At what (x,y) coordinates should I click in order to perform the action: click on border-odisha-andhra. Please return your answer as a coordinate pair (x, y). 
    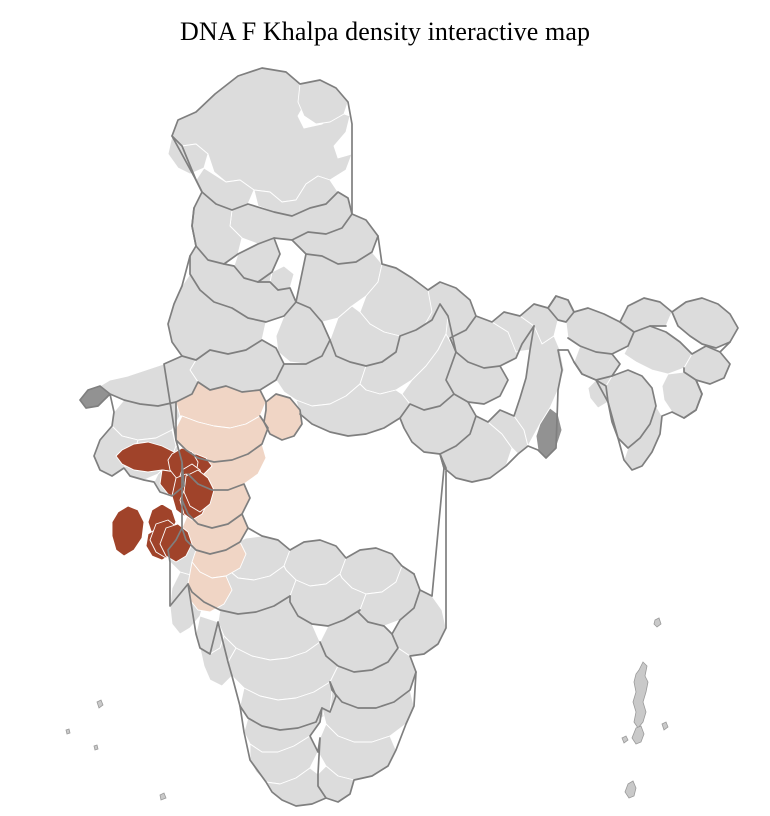
    Looking at the image, I should click on (429, 525).